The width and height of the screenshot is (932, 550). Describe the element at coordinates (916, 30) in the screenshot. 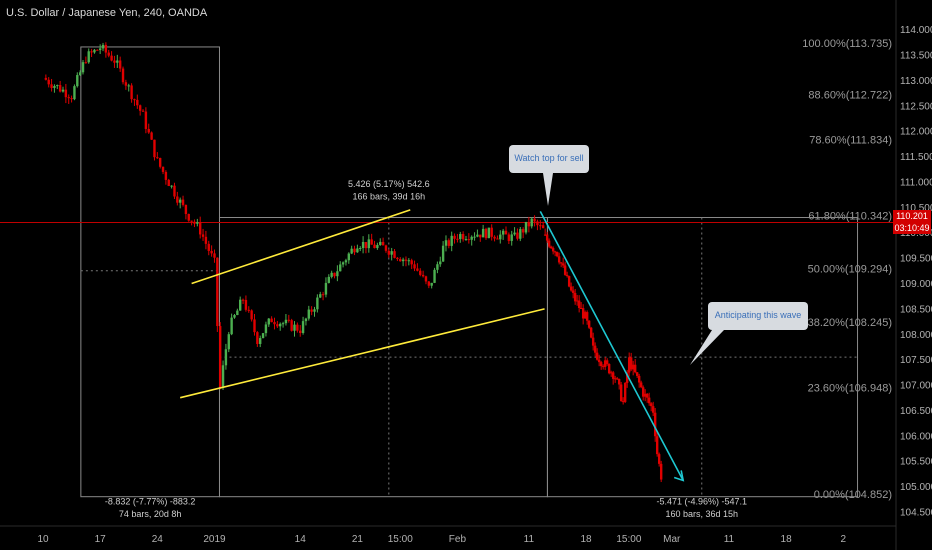

I see `y-tick-114: 114.000` at that location.